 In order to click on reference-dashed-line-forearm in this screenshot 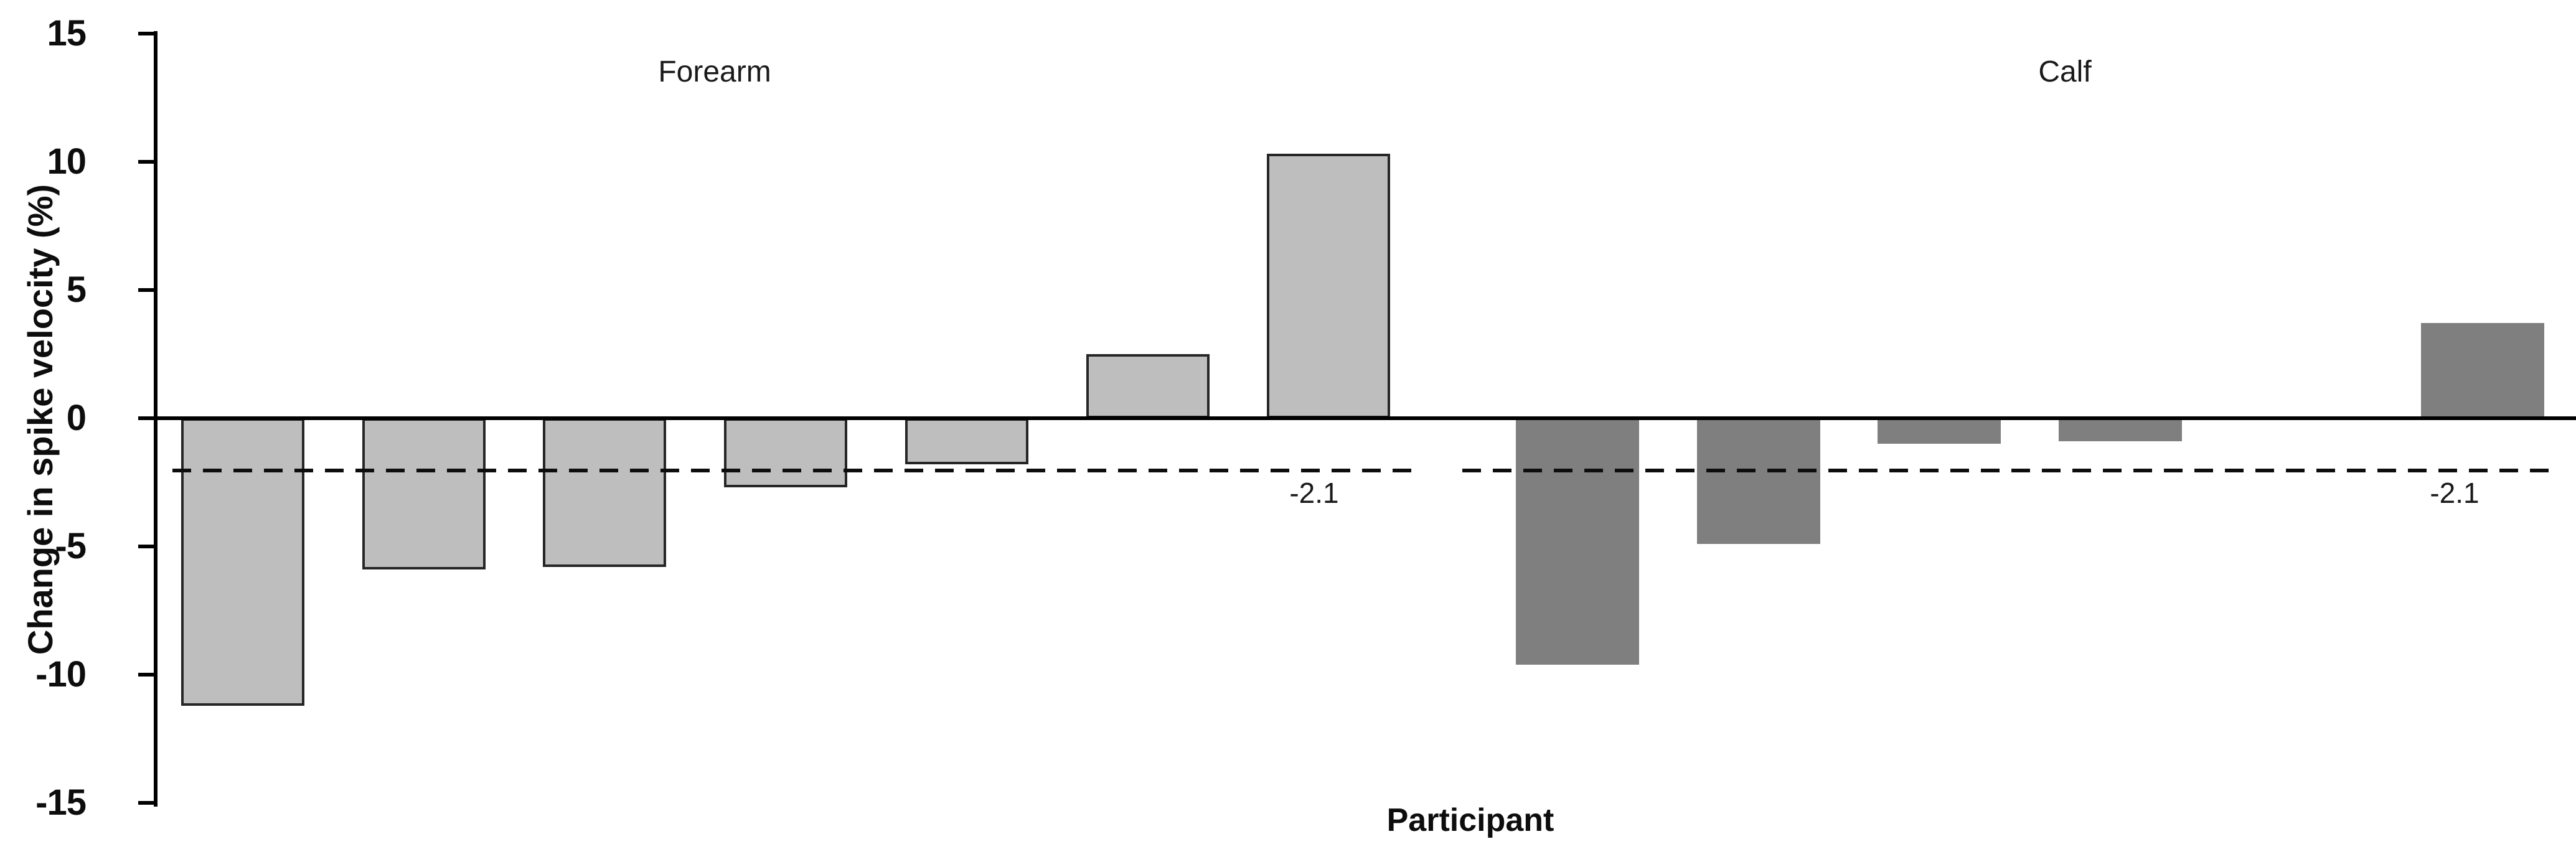, I will do `click(794, 470)`.